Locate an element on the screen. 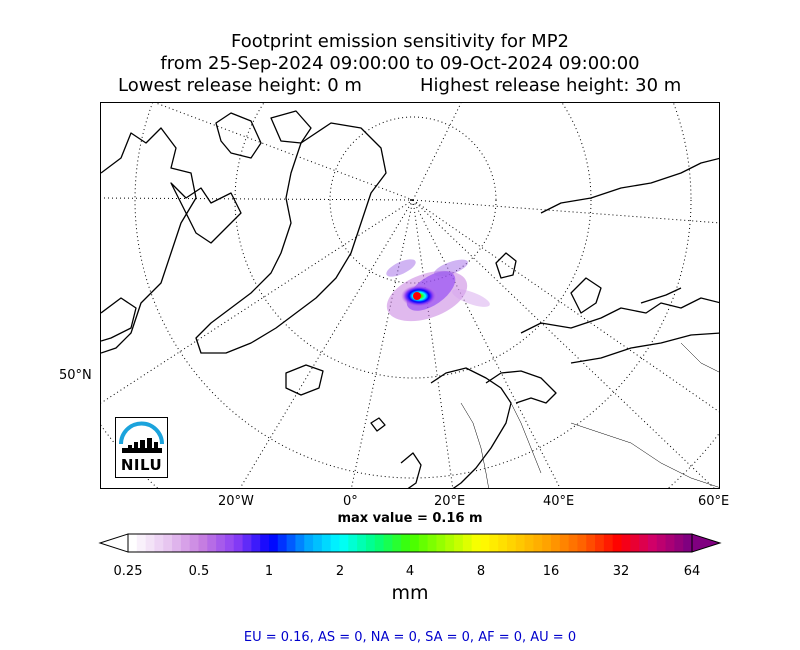 This screenshot has width=800, height=650. coast-kola is located at coordinates (521, 387).